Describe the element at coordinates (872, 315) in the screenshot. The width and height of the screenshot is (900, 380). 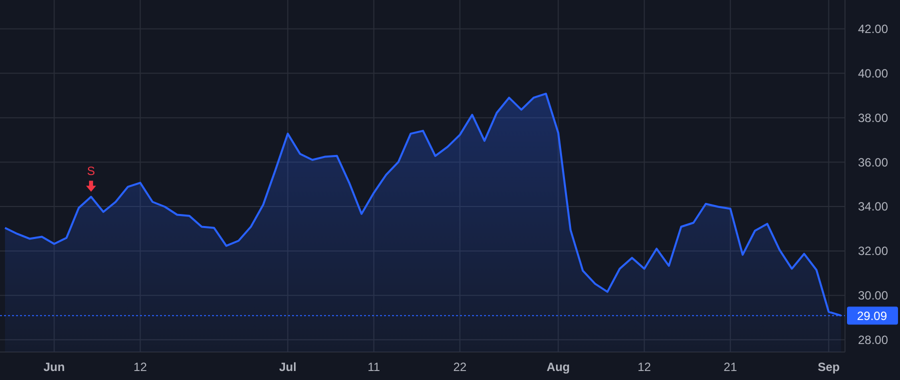
I see `ref-line-label: 29.09` at that location.